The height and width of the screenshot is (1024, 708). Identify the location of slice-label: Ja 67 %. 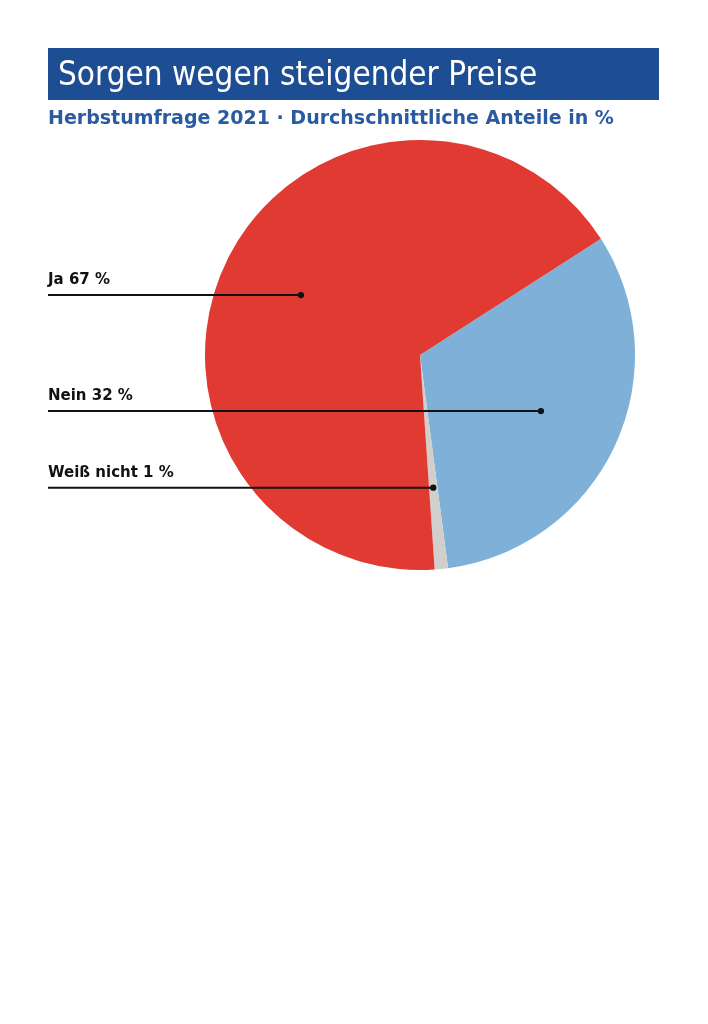
(79, 279).